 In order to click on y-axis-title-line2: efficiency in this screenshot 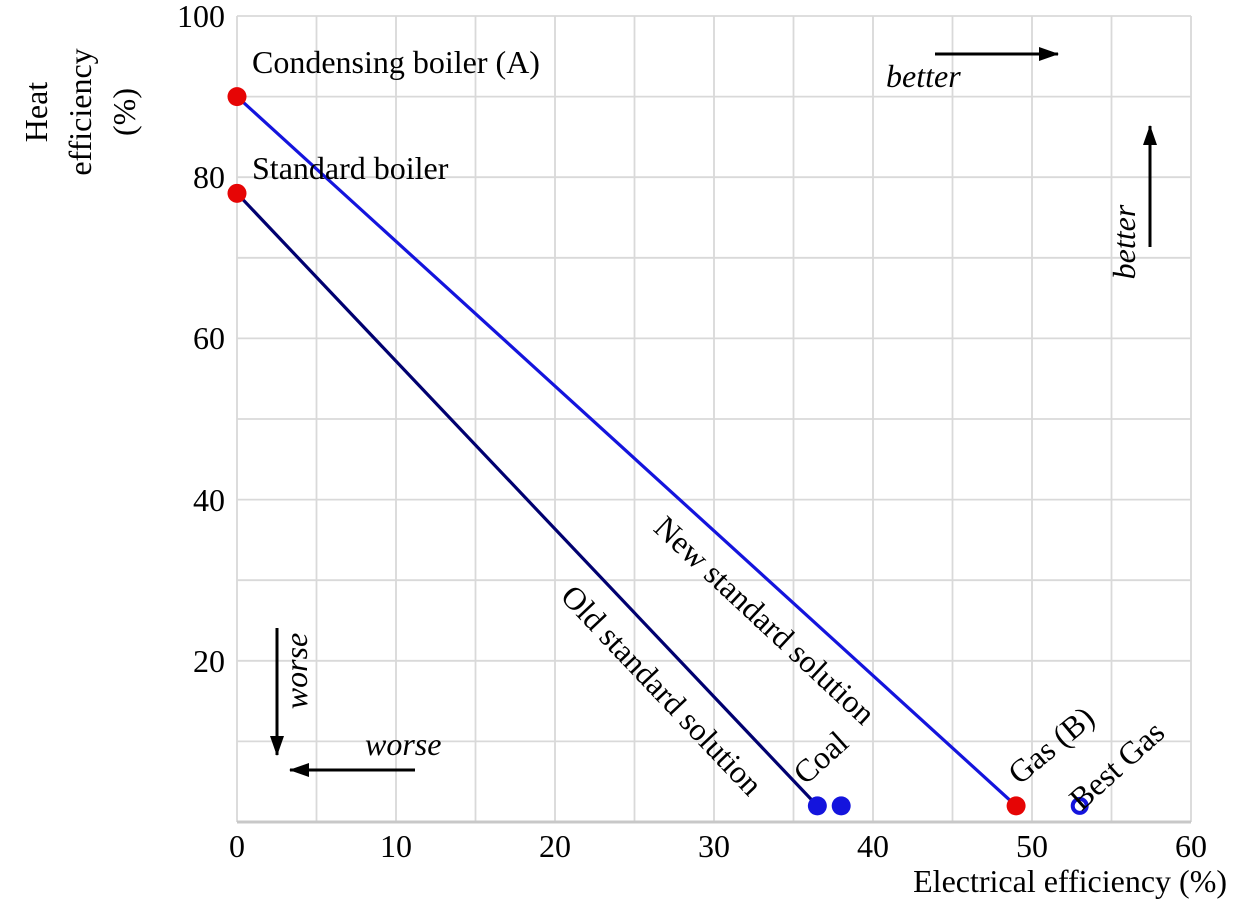, I will do `click(80, 112)`.